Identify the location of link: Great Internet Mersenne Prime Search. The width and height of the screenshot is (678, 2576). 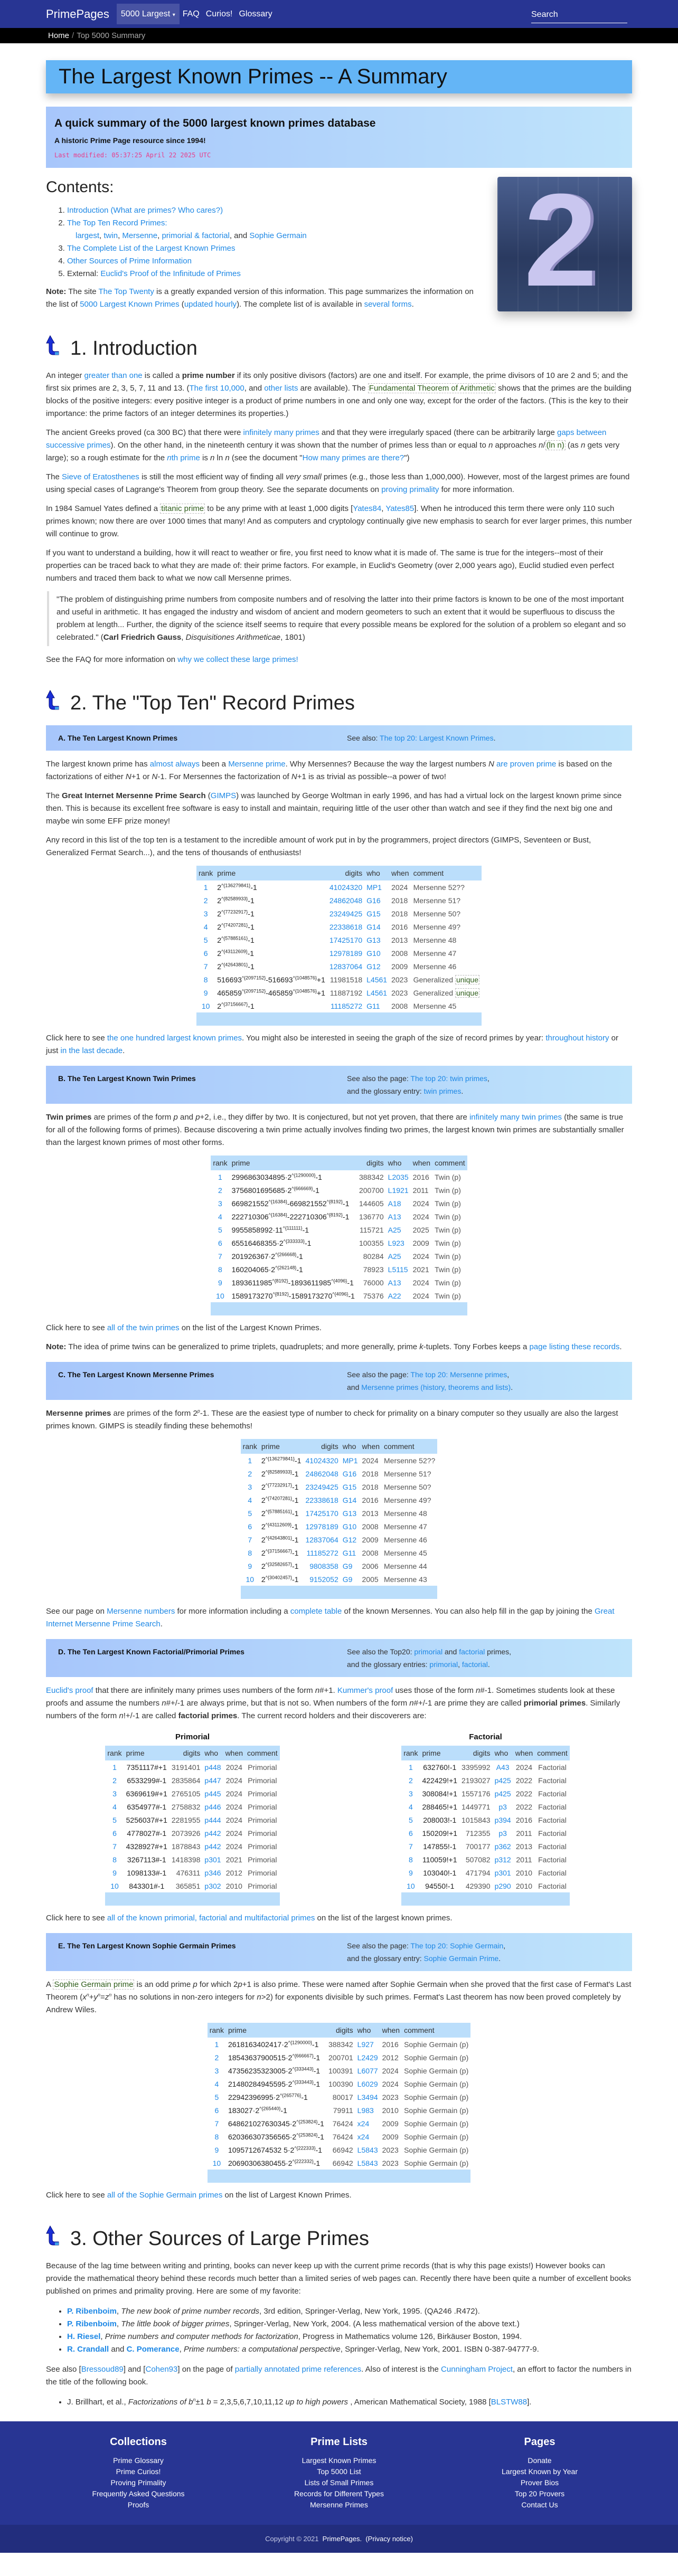
(330, 1617).